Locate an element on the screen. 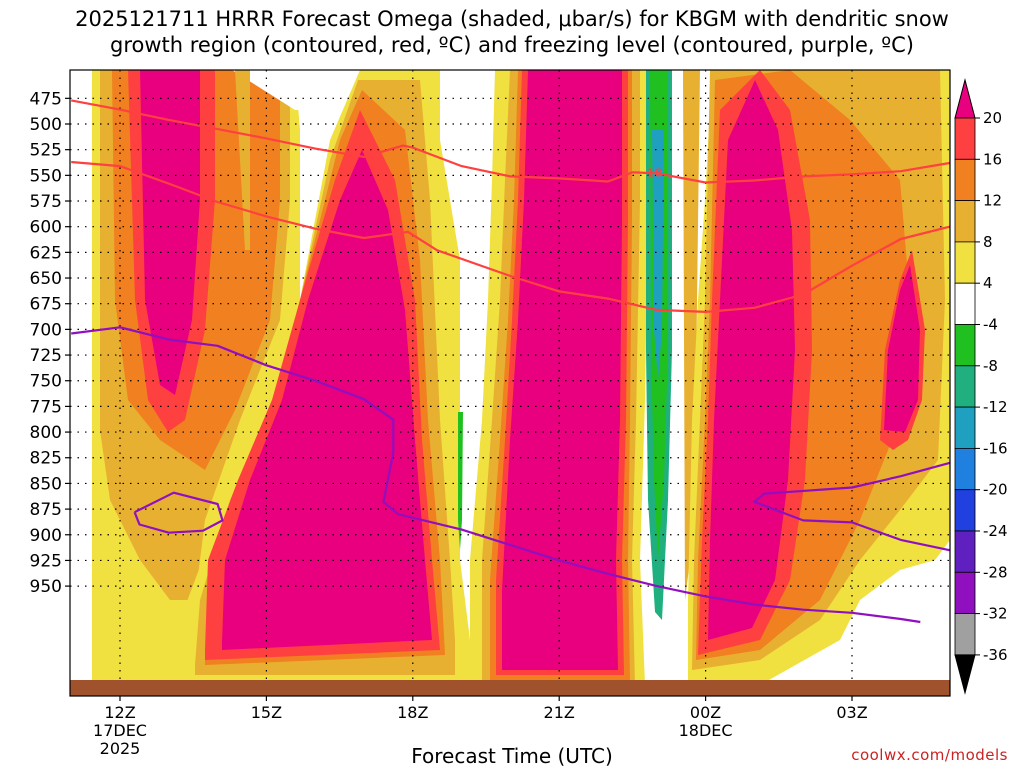 The image size is (1024, 768). y-tick-label: 800 is located at coordinates (46, 433).